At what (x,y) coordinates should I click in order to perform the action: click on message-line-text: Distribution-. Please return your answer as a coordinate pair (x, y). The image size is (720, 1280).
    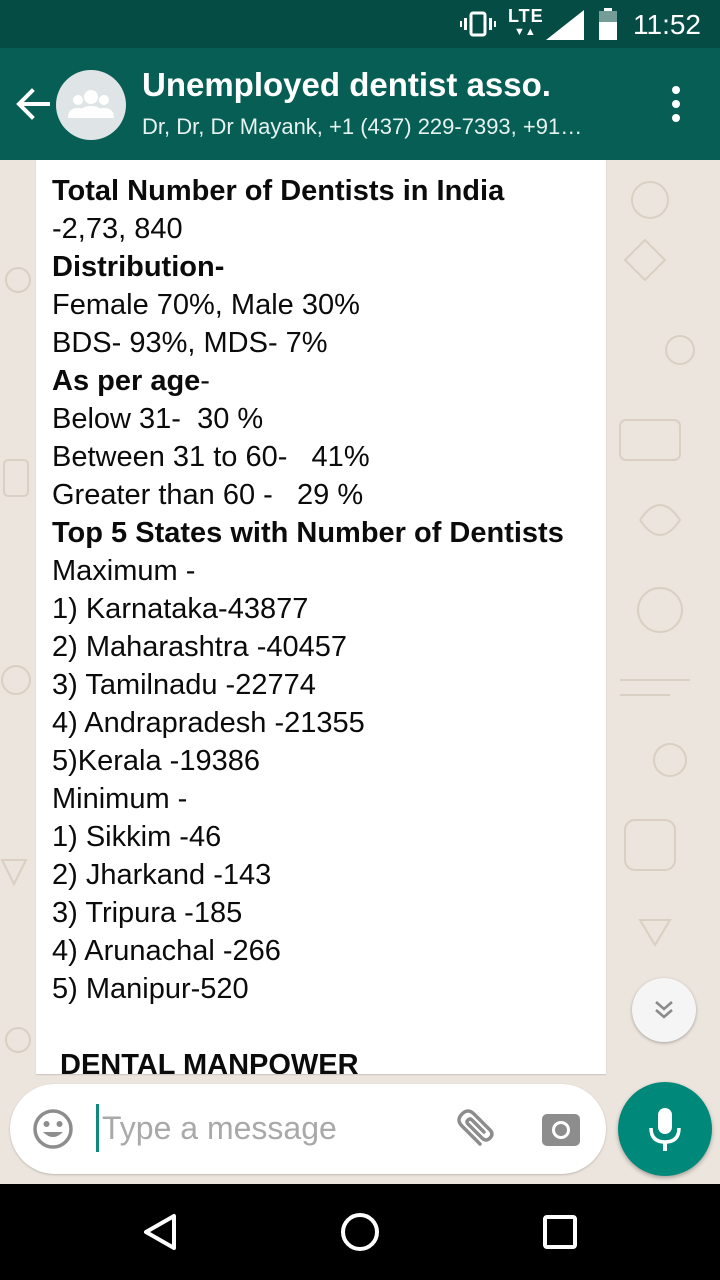
    Looking at the image, I should click on (138, 267).